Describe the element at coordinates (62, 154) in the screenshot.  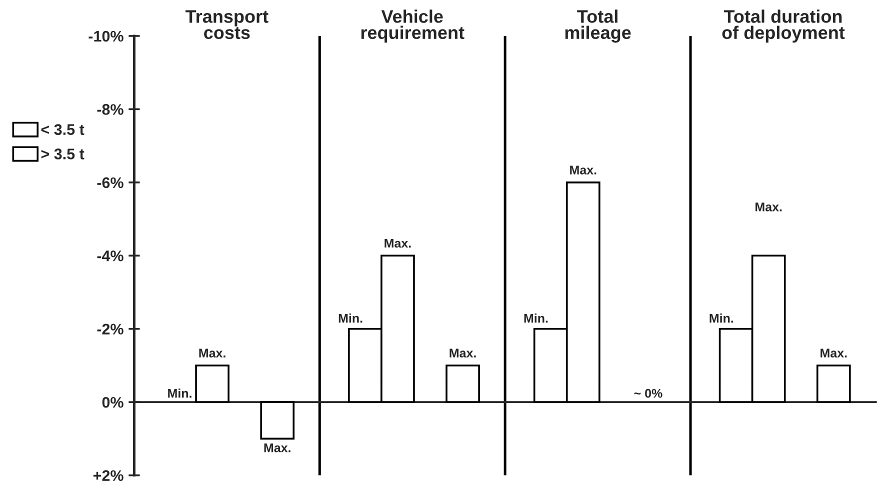
I see `legend-label: > 3.5 t` at that location.